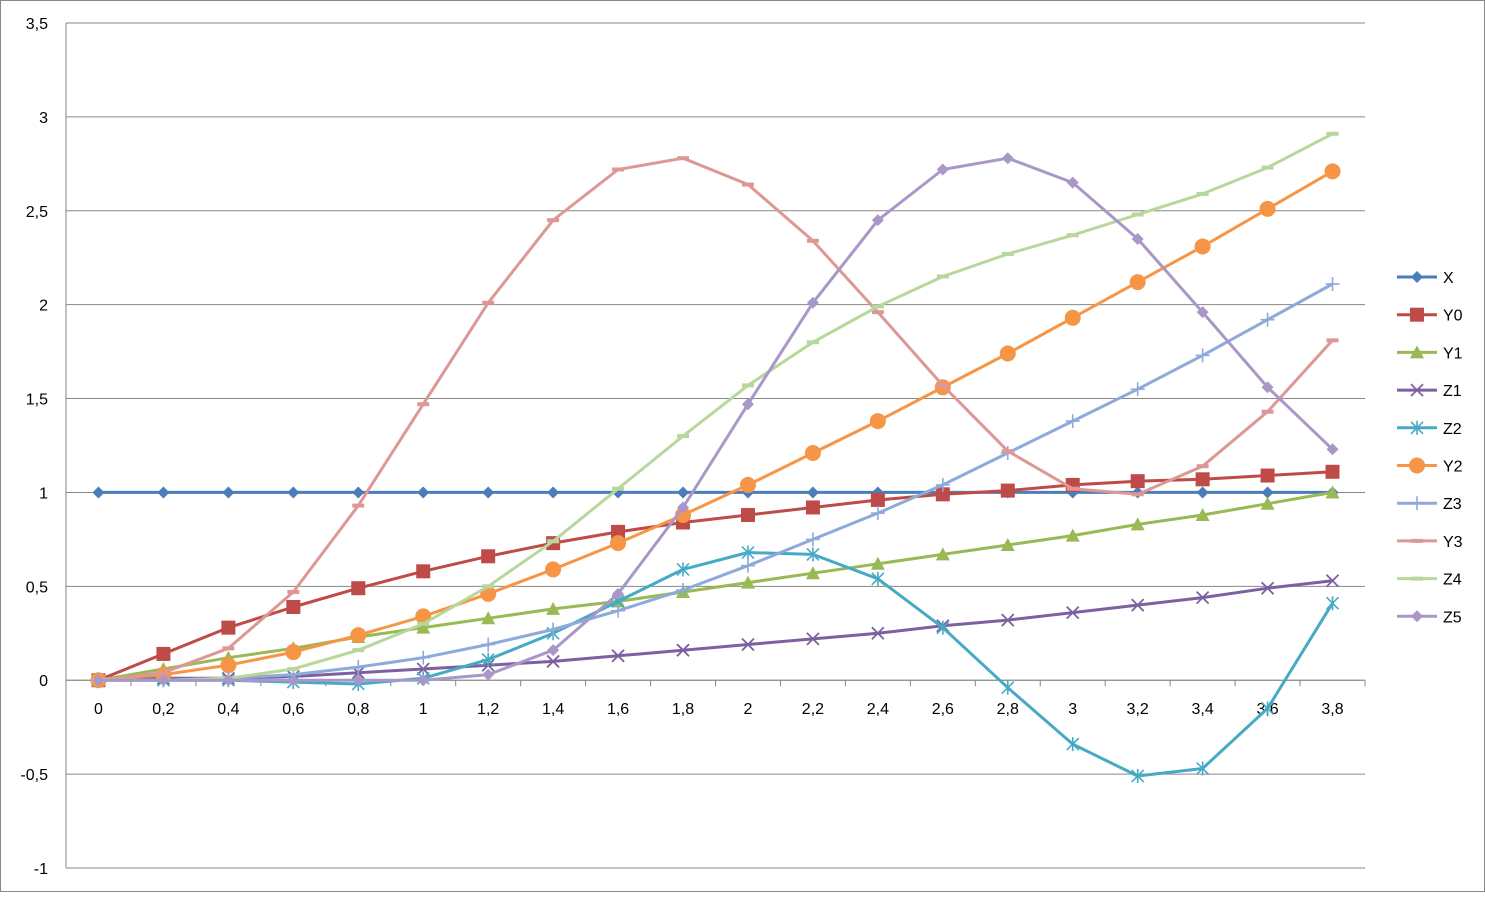 The height and width of the screenshot is (897, 1485). Describe the element at coordinates (1430, 316) in the screenshot. I see `legend-item: Y0` at that location.